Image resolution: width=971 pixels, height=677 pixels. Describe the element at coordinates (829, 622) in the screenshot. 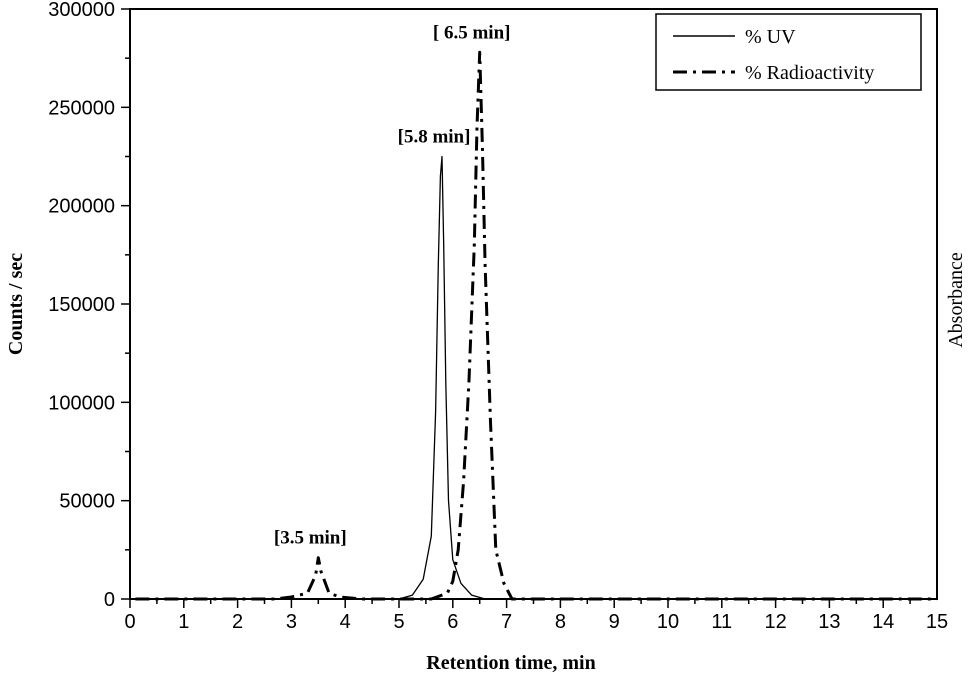

I see `x-tick-label: 13` at that location.